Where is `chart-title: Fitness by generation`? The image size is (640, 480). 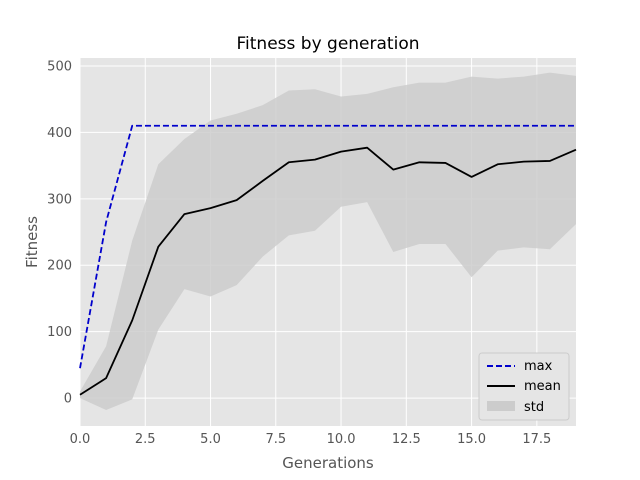 chart-title: Fitness by generation is located at coordinates (328, 44).